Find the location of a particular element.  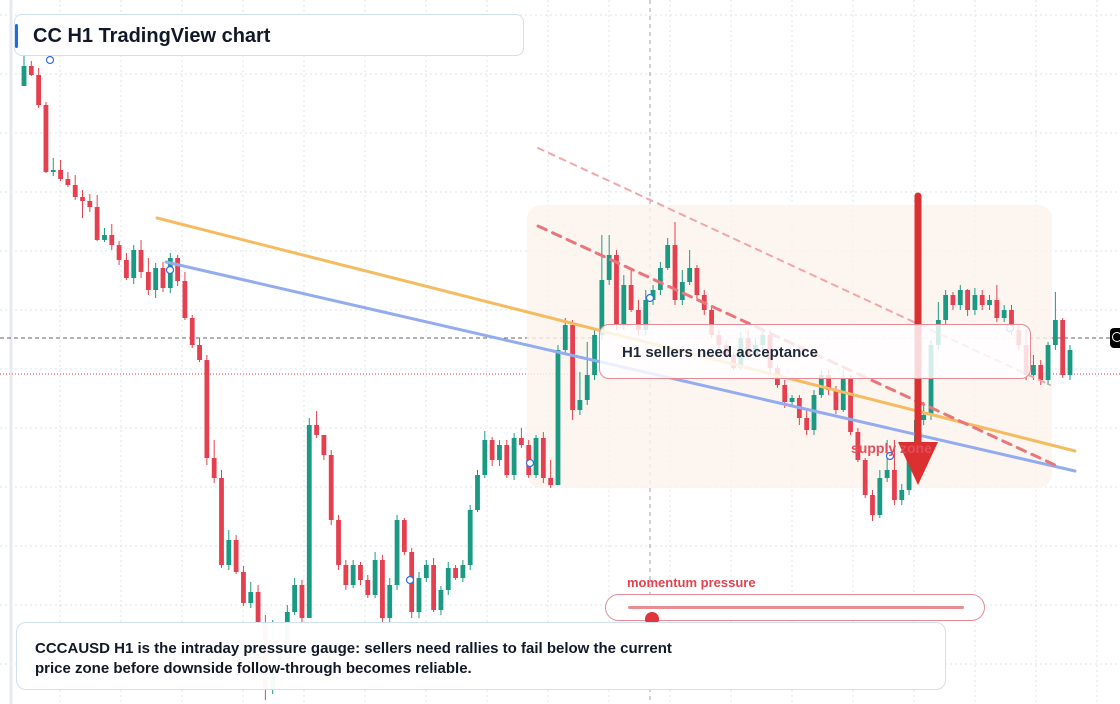

price-scale-badge-icon is located at coordinates (1115, 338).